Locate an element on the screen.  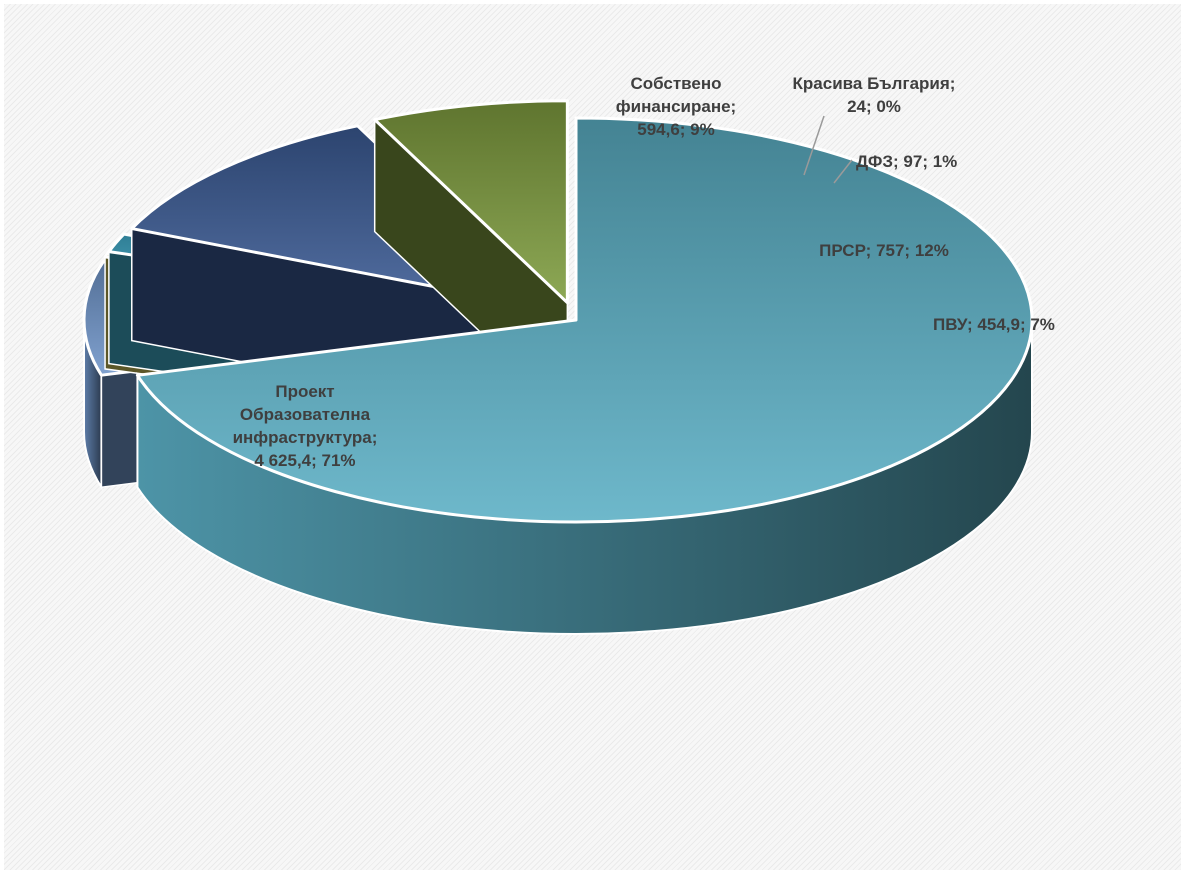
data-label-3: ДФЗ; 97; 1% is located at coordinates (906, 161).